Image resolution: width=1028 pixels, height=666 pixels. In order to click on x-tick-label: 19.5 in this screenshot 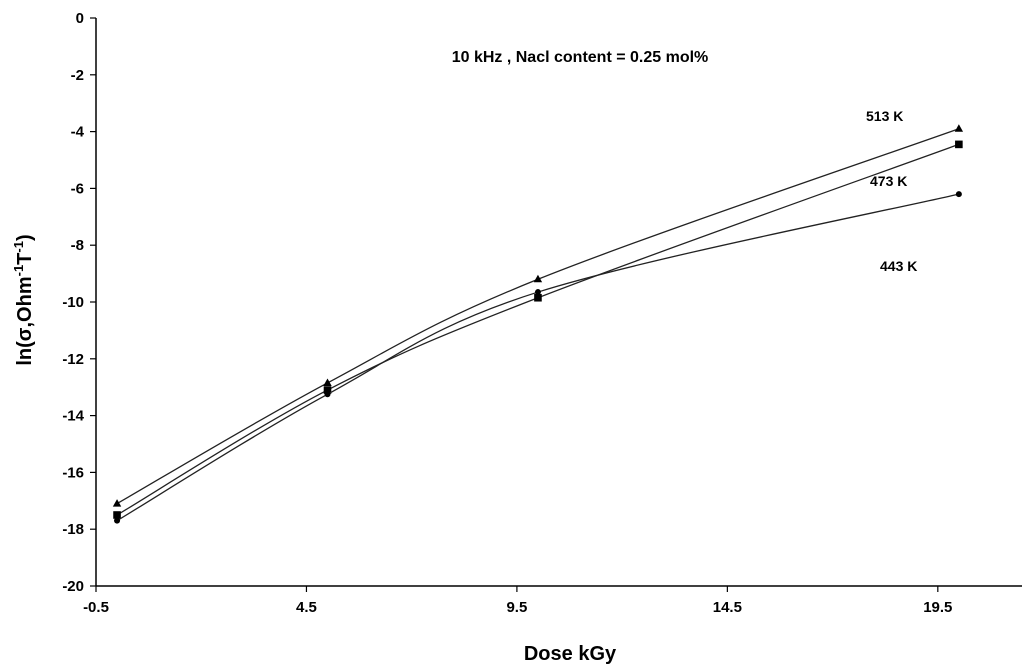, I will do `click(937, 607)`.